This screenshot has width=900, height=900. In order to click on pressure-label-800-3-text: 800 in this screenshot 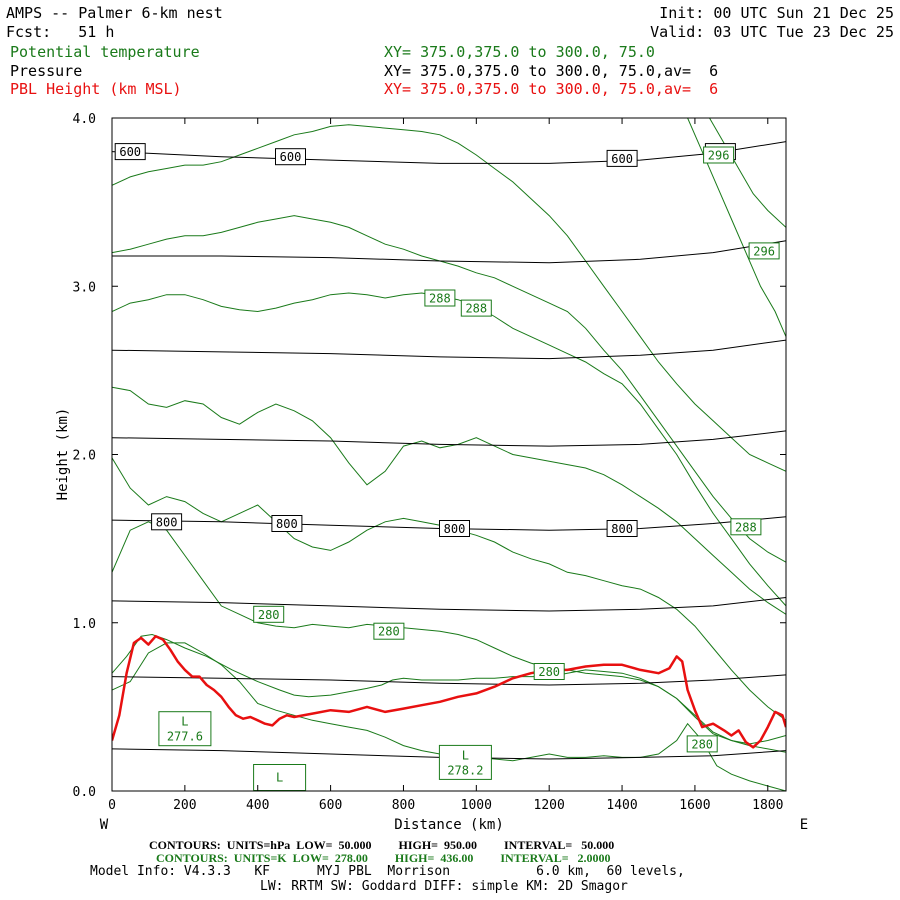, I will do `click(622, 529)`.